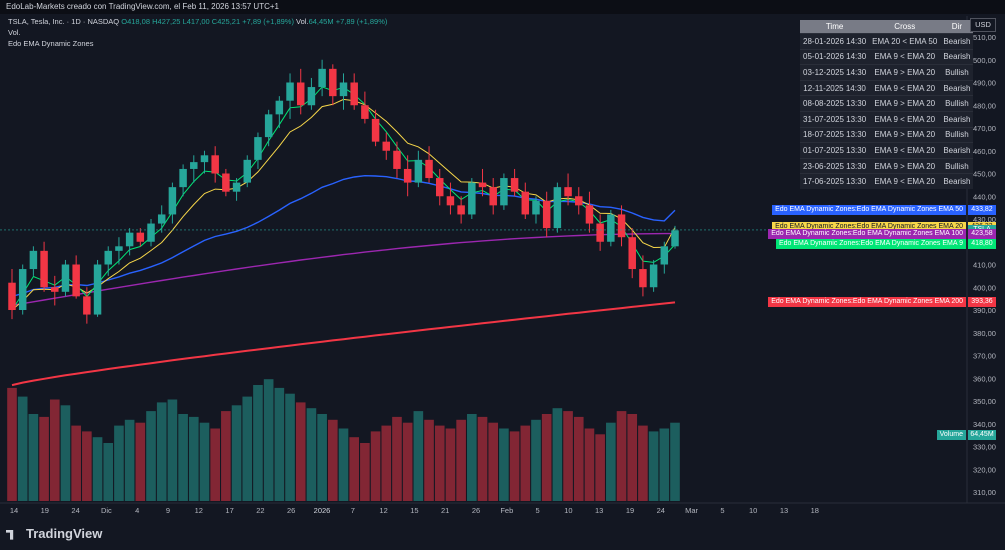  What do you see at coordinates (137, 510) in the screenshot?
I see `x-tick-label: 4` at bounding box center [137, 510].